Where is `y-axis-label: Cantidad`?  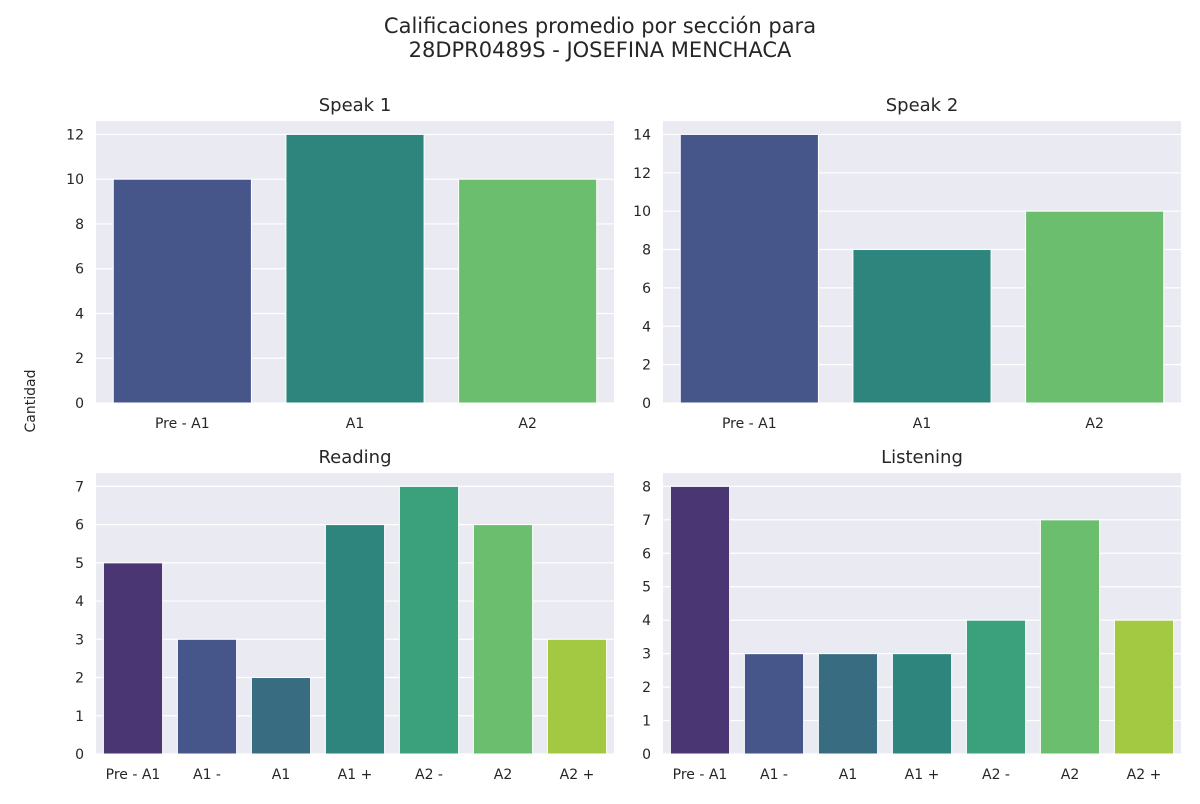
y-axis-label: Cantidad is located at coordinates (31, 401).